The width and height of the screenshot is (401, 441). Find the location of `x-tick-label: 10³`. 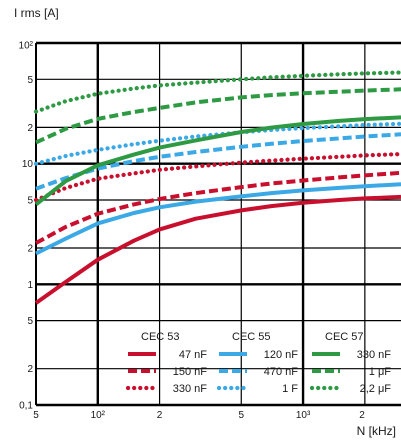

x-tick-label: 10³ is located at coordinates (303, 415).